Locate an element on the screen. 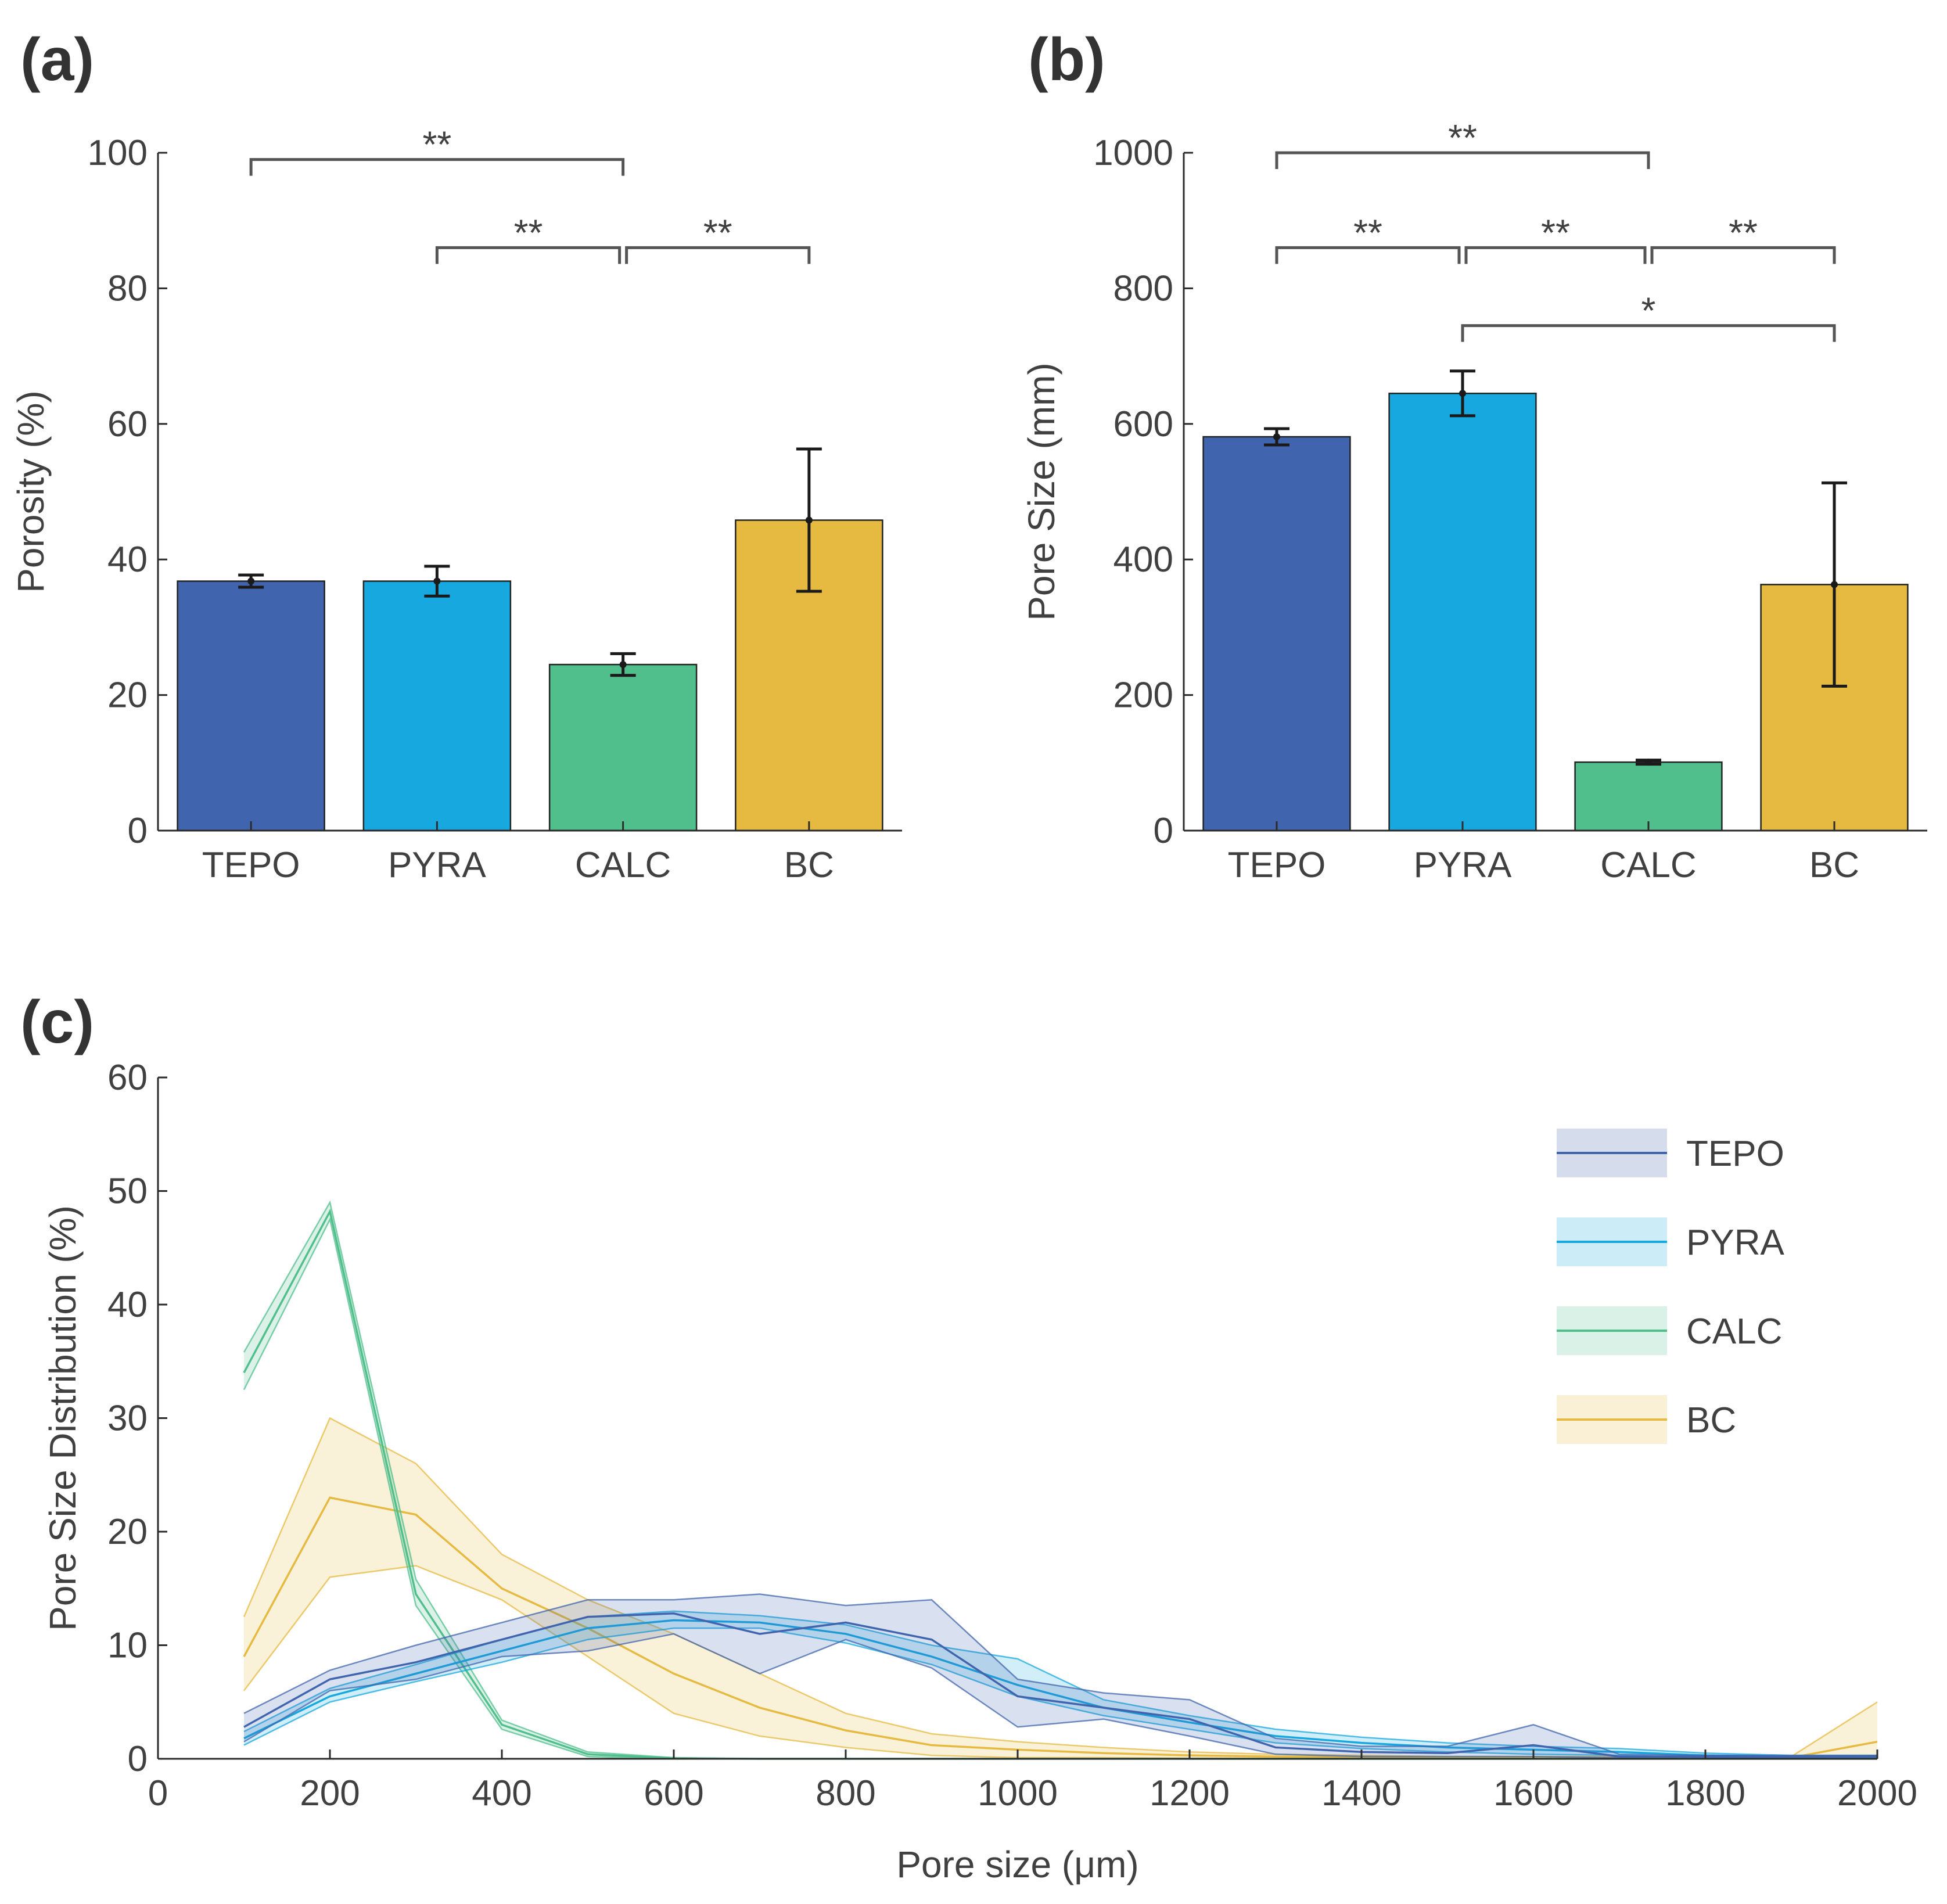  y-axis-title: Pore Size (mm) is located at coordinates (1041, 491).